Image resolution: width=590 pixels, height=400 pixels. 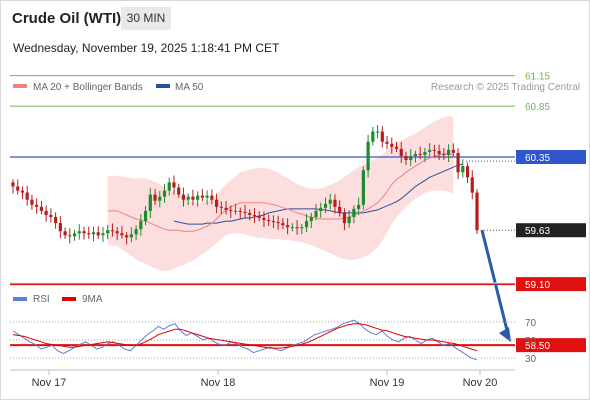 I want to click on timeframe-badge: 30 MIN, so click(x=146, y=18).